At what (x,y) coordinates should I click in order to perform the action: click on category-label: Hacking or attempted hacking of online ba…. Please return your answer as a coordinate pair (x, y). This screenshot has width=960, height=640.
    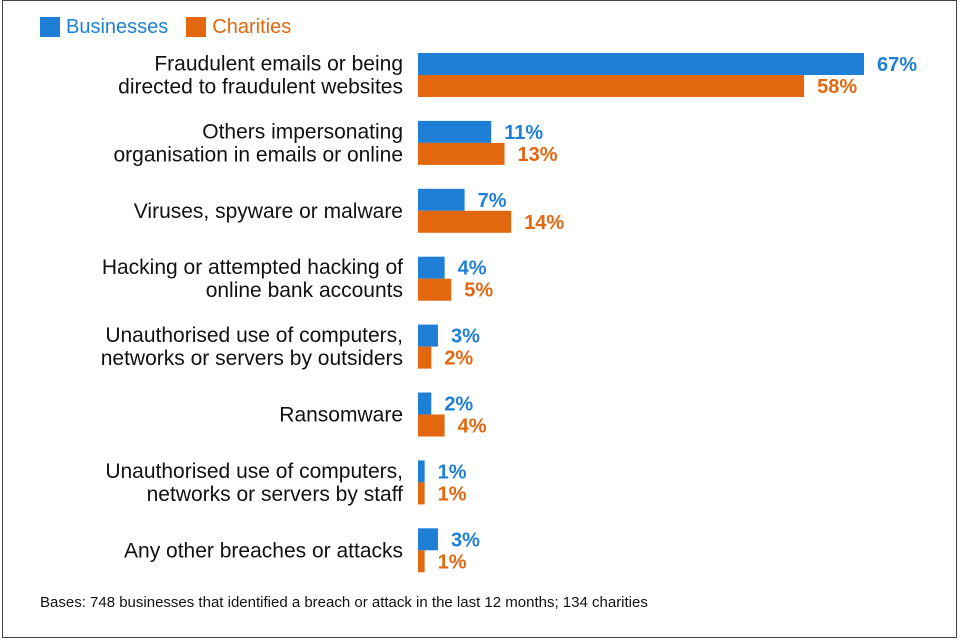
    Looking at the image, I should click on (252, 279).